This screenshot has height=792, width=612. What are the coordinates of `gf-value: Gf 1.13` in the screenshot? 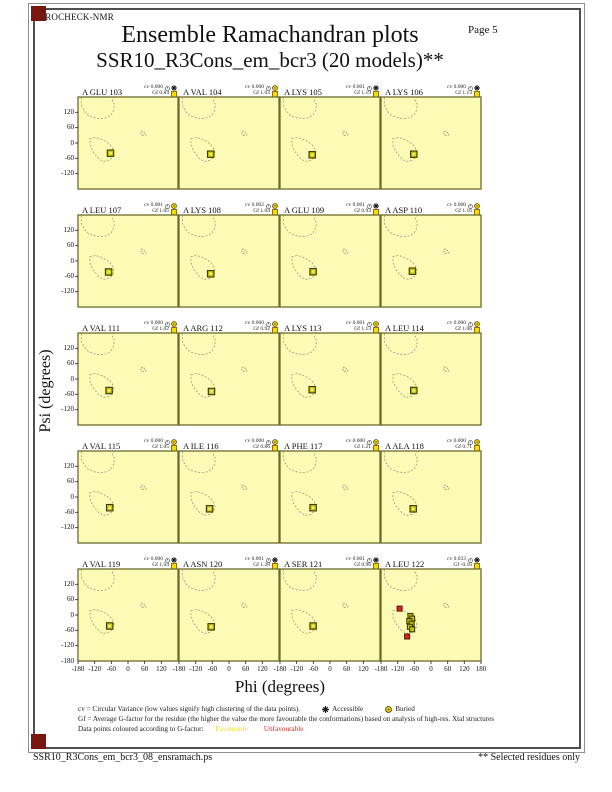 It's located at (463, 93).